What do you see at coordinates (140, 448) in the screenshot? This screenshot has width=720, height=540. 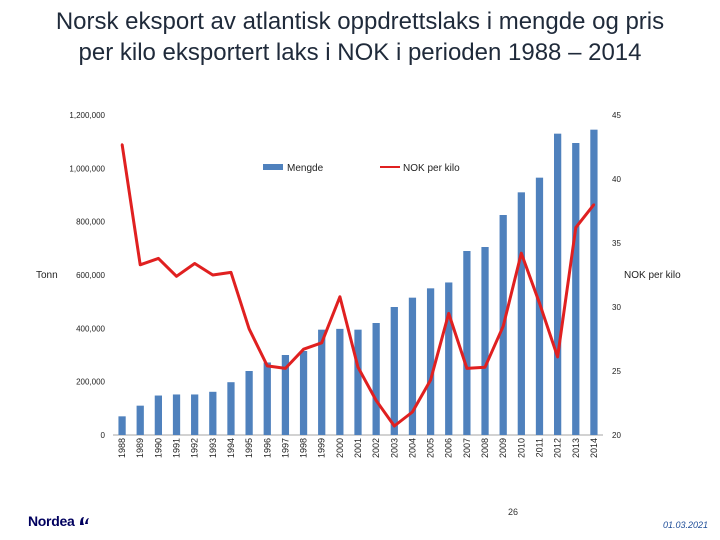 I see `x-tick-label: 1989` at bounding box center [140, 448].